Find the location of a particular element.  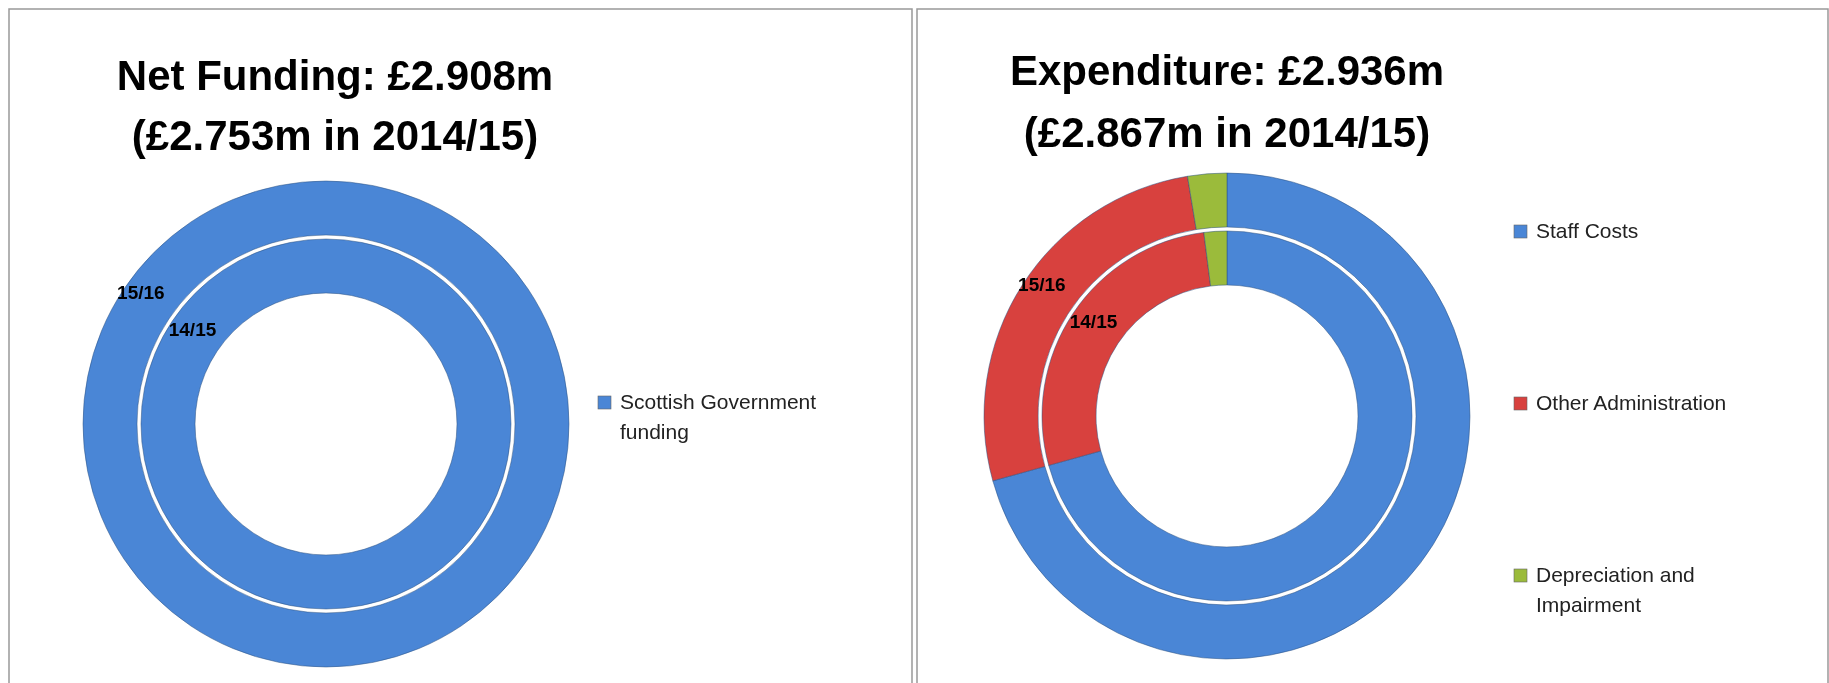

legend-label: Other Administration is located at coordinates (1631, 402).